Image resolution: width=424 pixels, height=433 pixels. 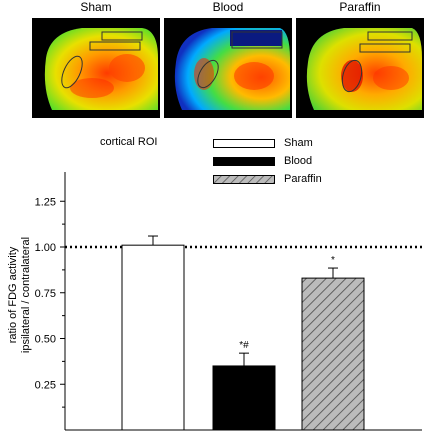 What do you see at coordinates (298, 161) in the screenshot?
I see `legend-label-blood: Blood` at bounding box center [298, 161].